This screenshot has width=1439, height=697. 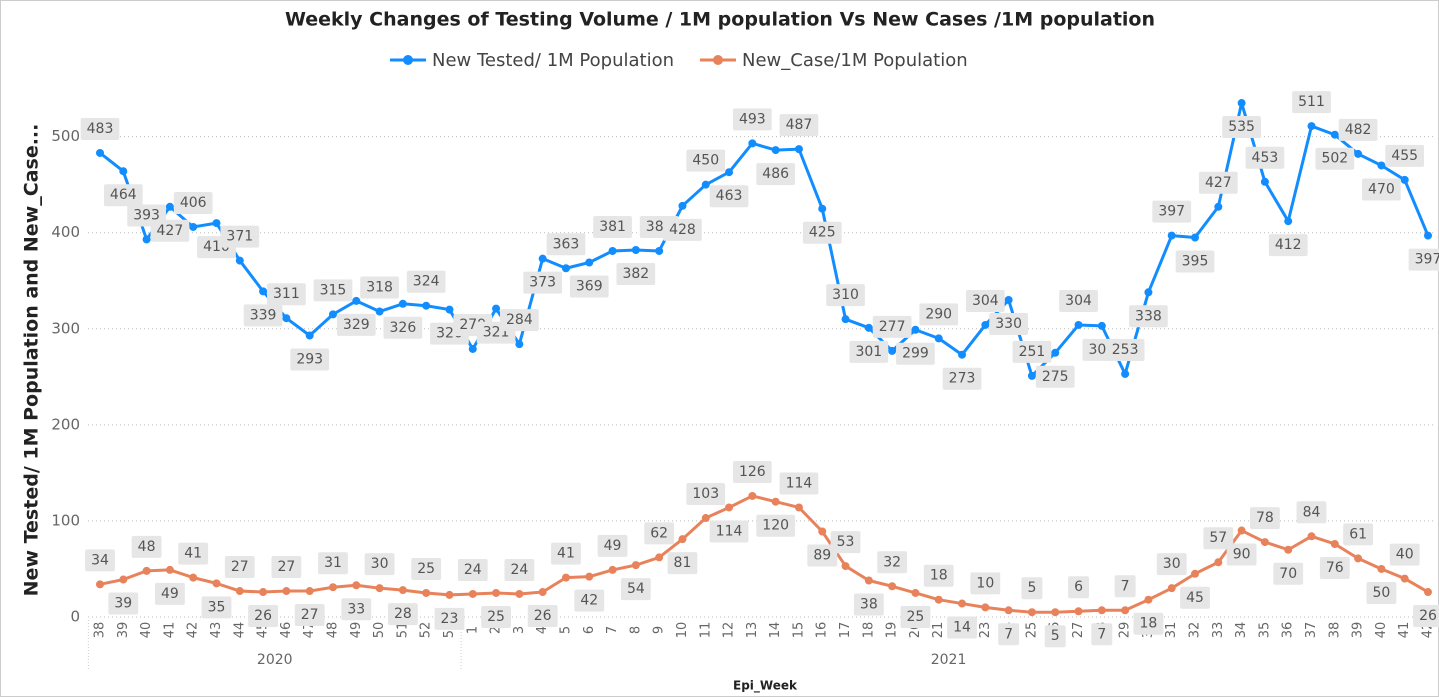 What do you see at coordinates (1032, 351) in the screenshot?
I see `data-label: 251` at bounding box center [1032, 351].